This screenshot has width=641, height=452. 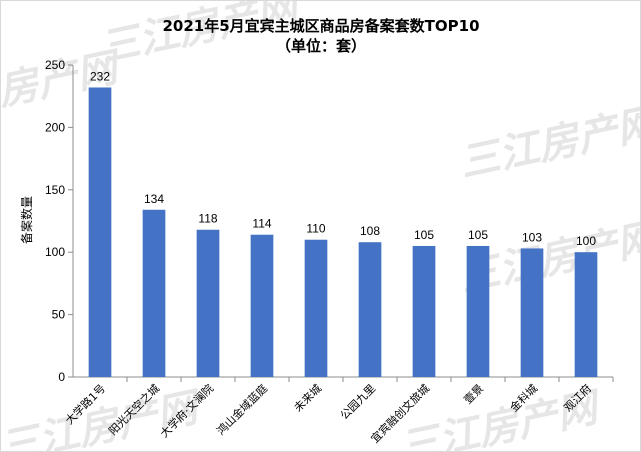 What do you see at coordinates (55, 65) in the screenshot?
I see `y-tick-label: 250` at bounding box center [55, 65].